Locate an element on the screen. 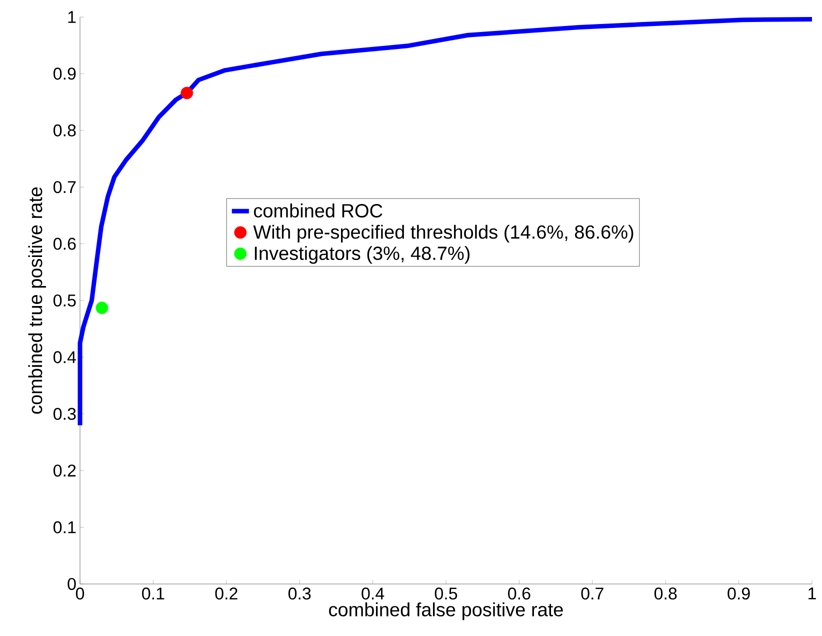 The width and height of the screenshot is (822, 636). y-tick-label: 0 is located at coordinates (72, 584).